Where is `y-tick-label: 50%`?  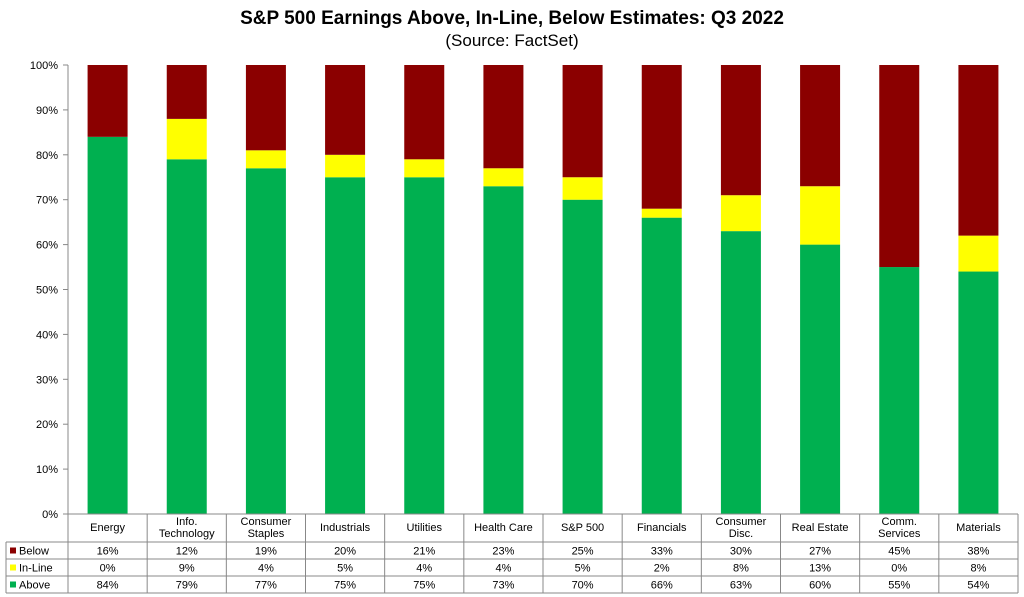
y-tick-label: 50% is located at coordinates (47, 291).